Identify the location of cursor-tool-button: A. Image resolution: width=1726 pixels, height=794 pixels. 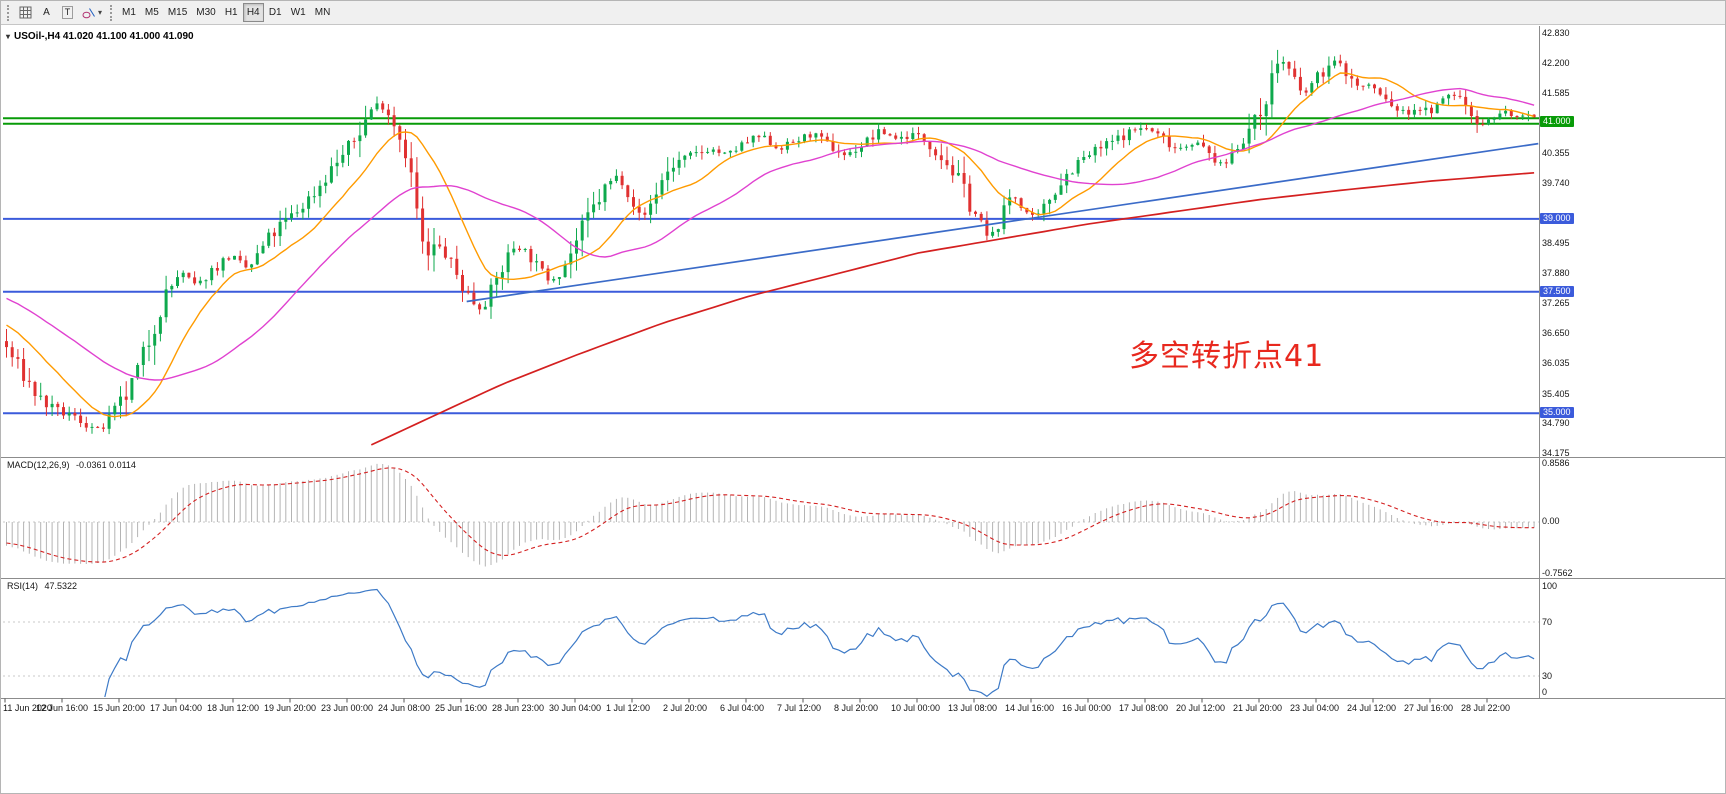
(46, 12).